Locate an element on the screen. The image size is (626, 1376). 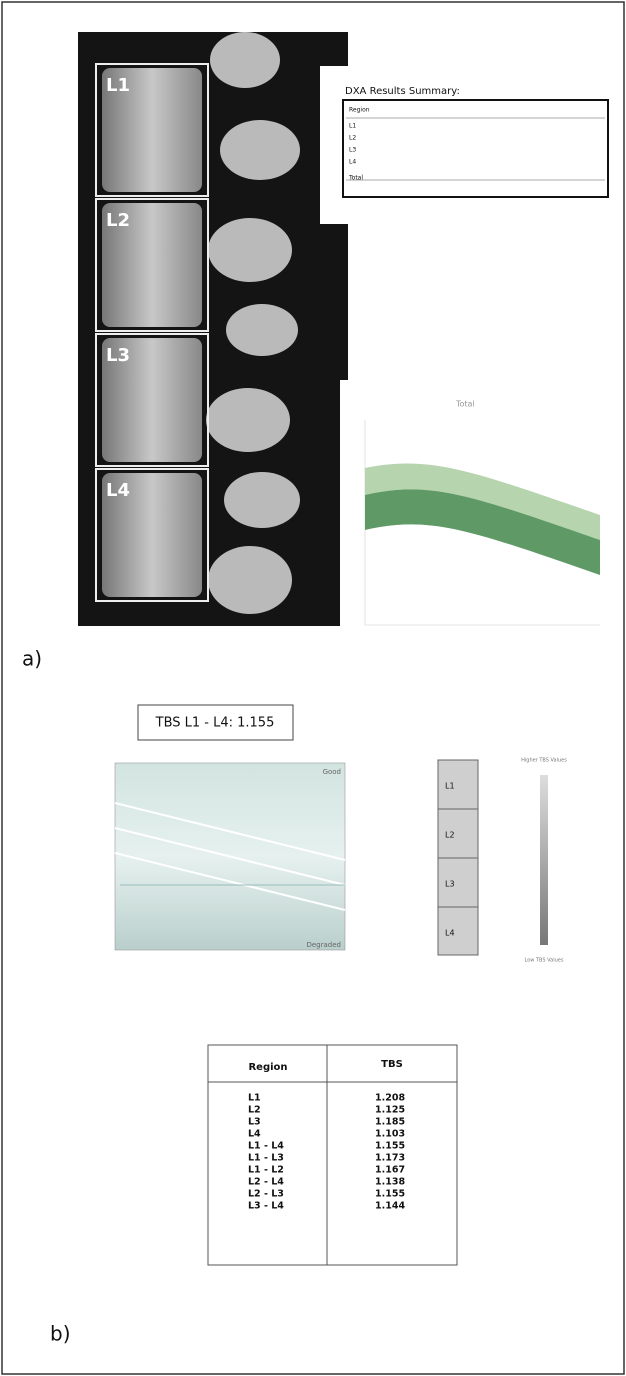
table-region: L1 is located at coordinates (254, 1098).